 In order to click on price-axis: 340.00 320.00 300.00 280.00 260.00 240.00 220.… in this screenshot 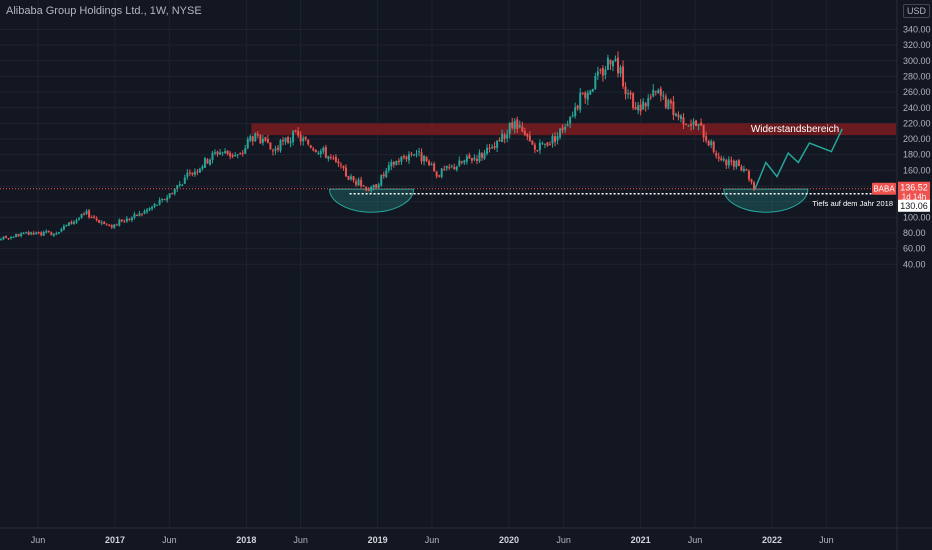, I will do `click(901, 147)`.